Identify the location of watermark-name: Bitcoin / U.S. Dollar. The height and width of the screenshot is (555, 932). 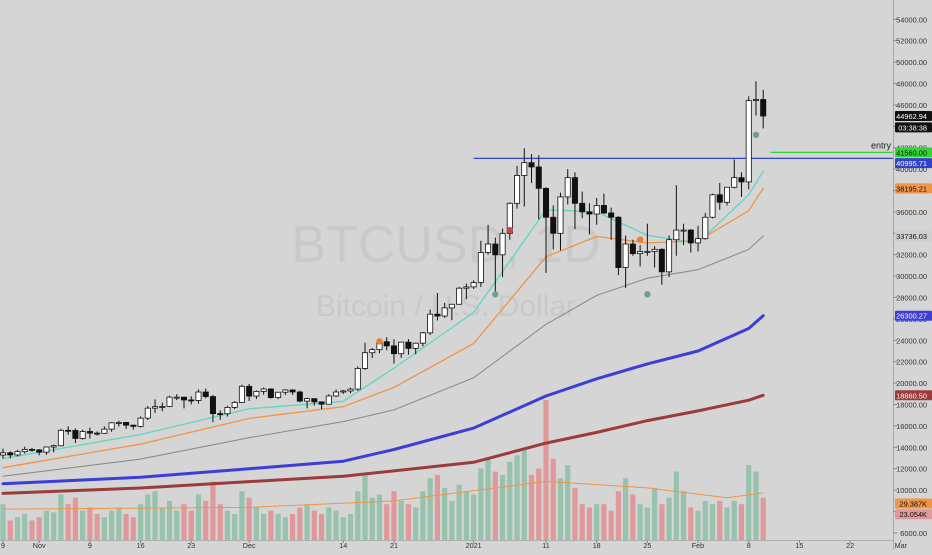
(446, 306).